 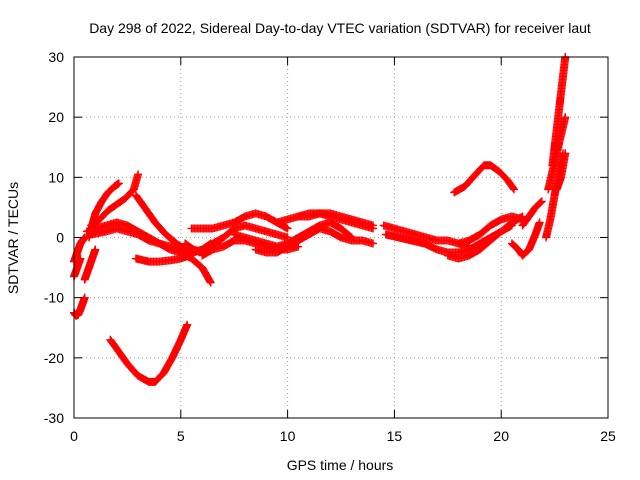 What do you see at coordinates (608, 436) in the screenshot?
I see `x-tick-label: 25` at bounding box center [608, 436].